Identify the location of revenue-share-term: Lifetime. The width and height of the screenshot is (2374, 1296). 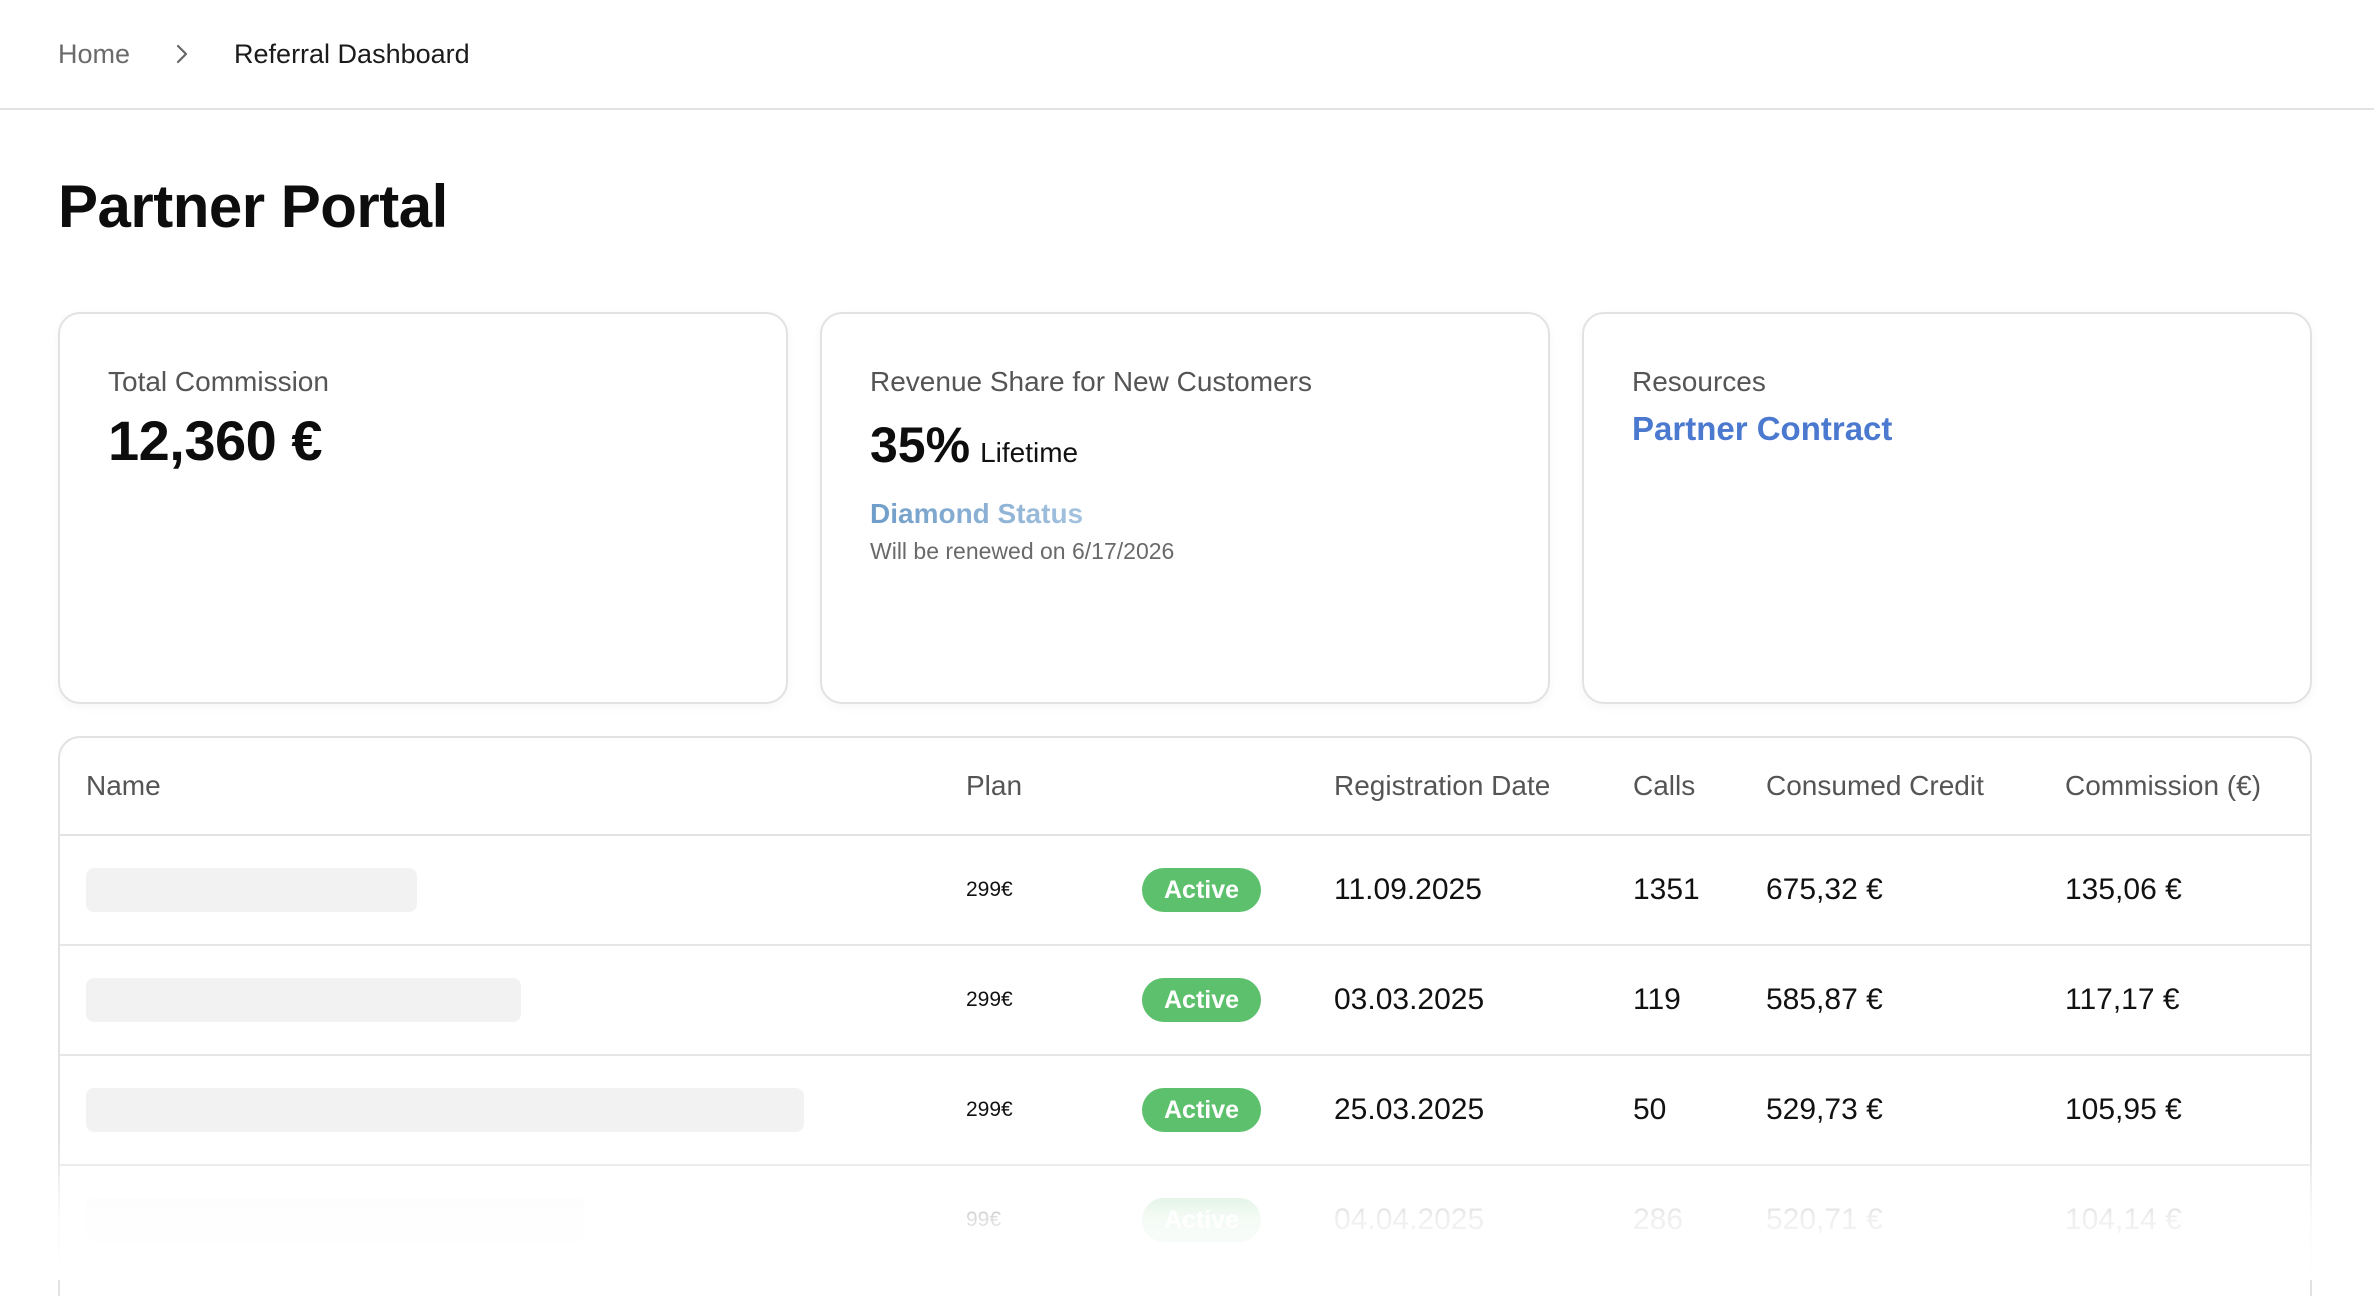
(1029, 452).